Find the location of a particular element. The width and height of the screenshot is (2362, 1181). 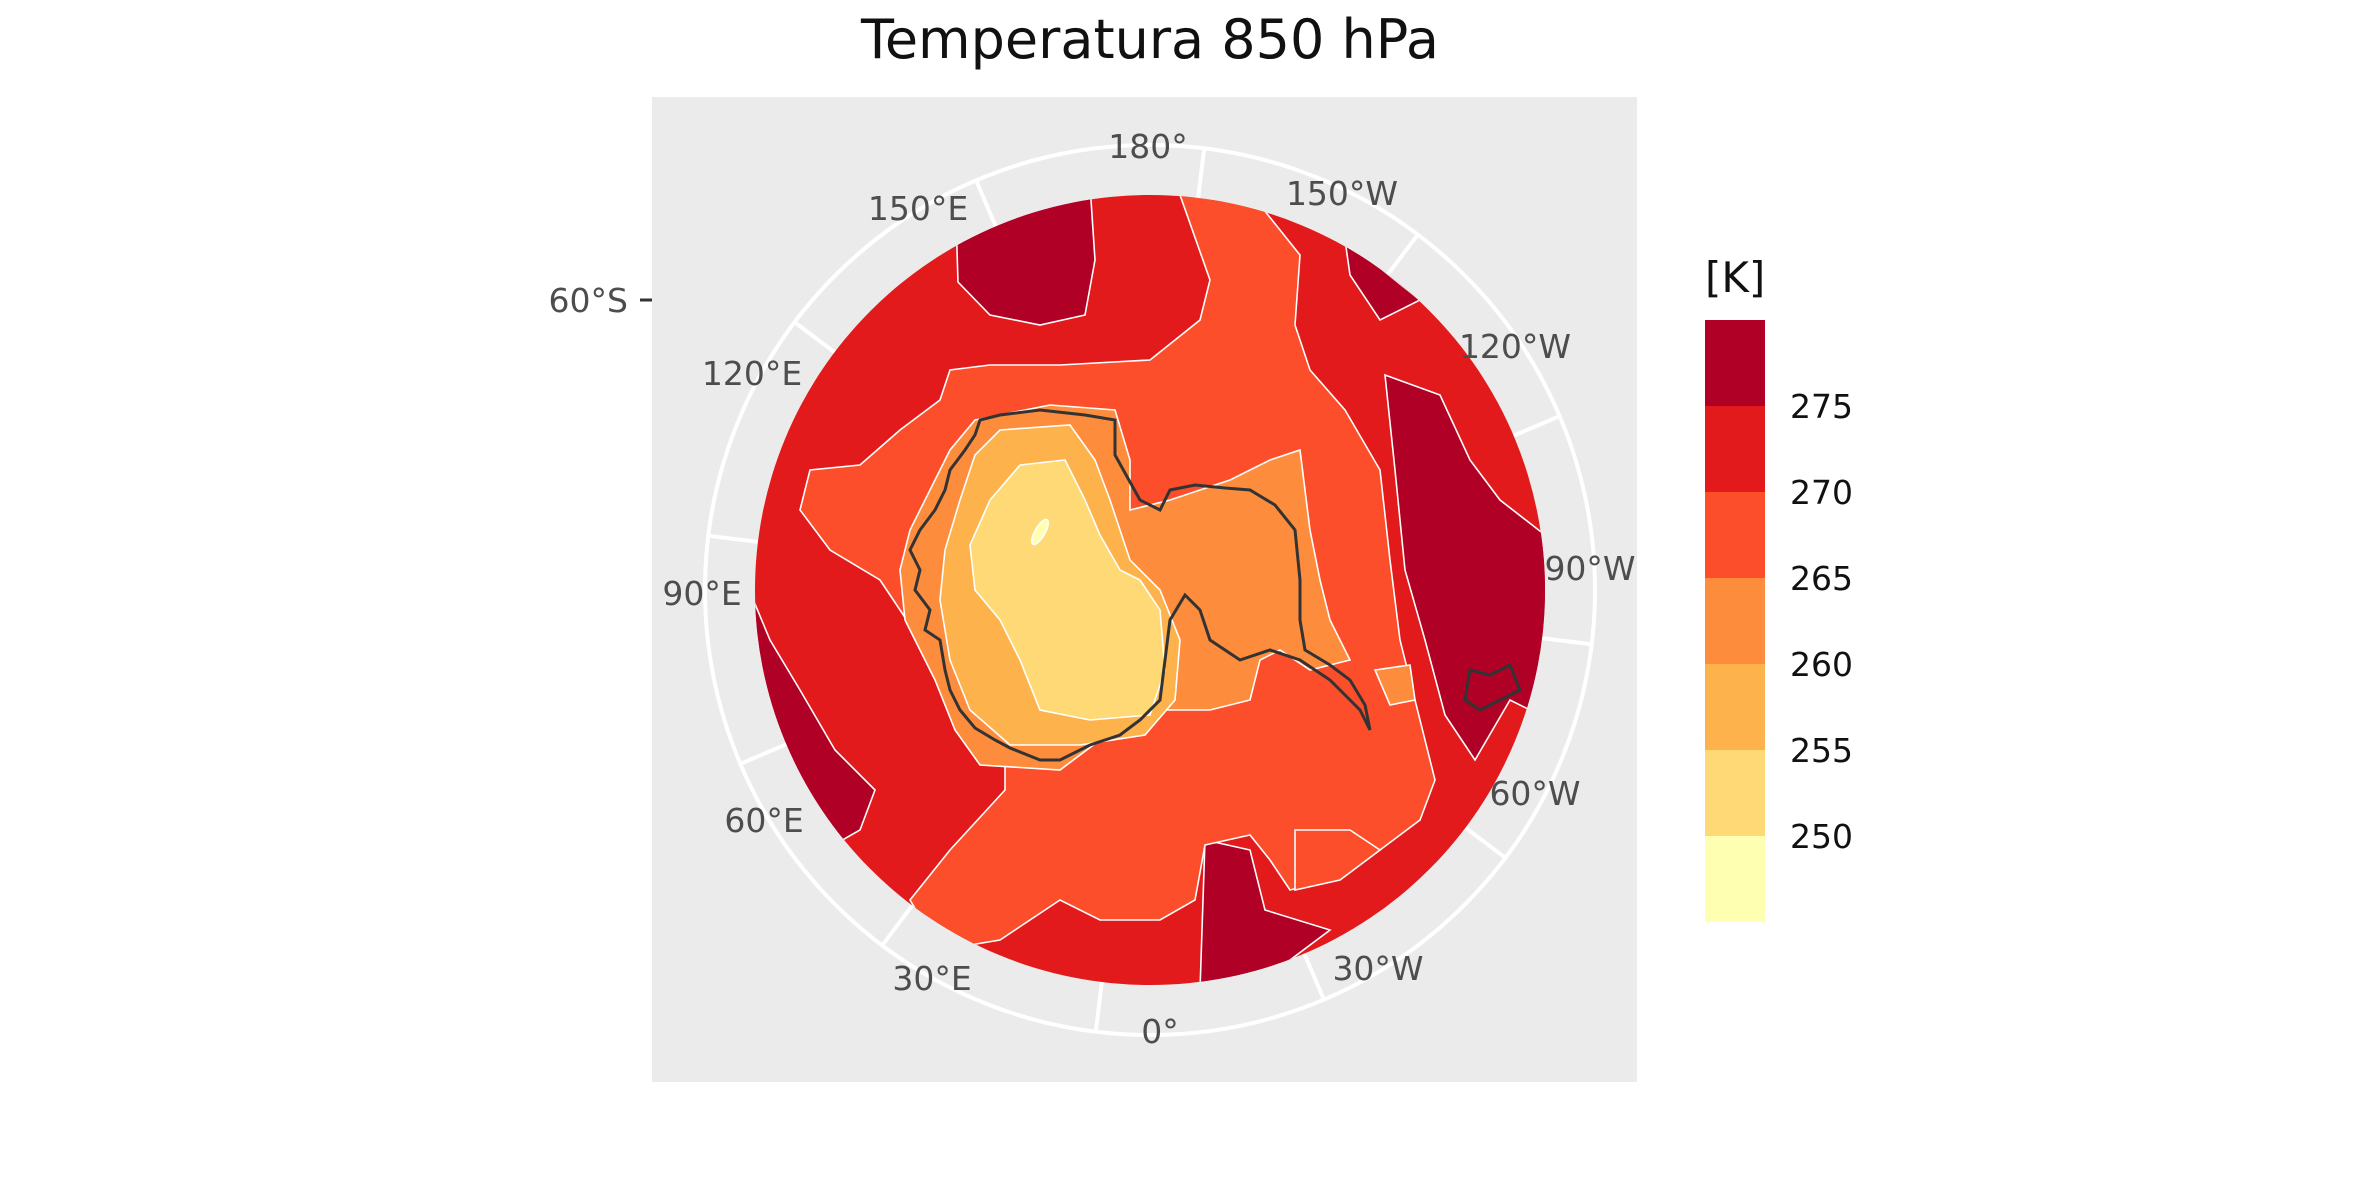

longitude-label: 30°E is located at coordinates (931, 978).